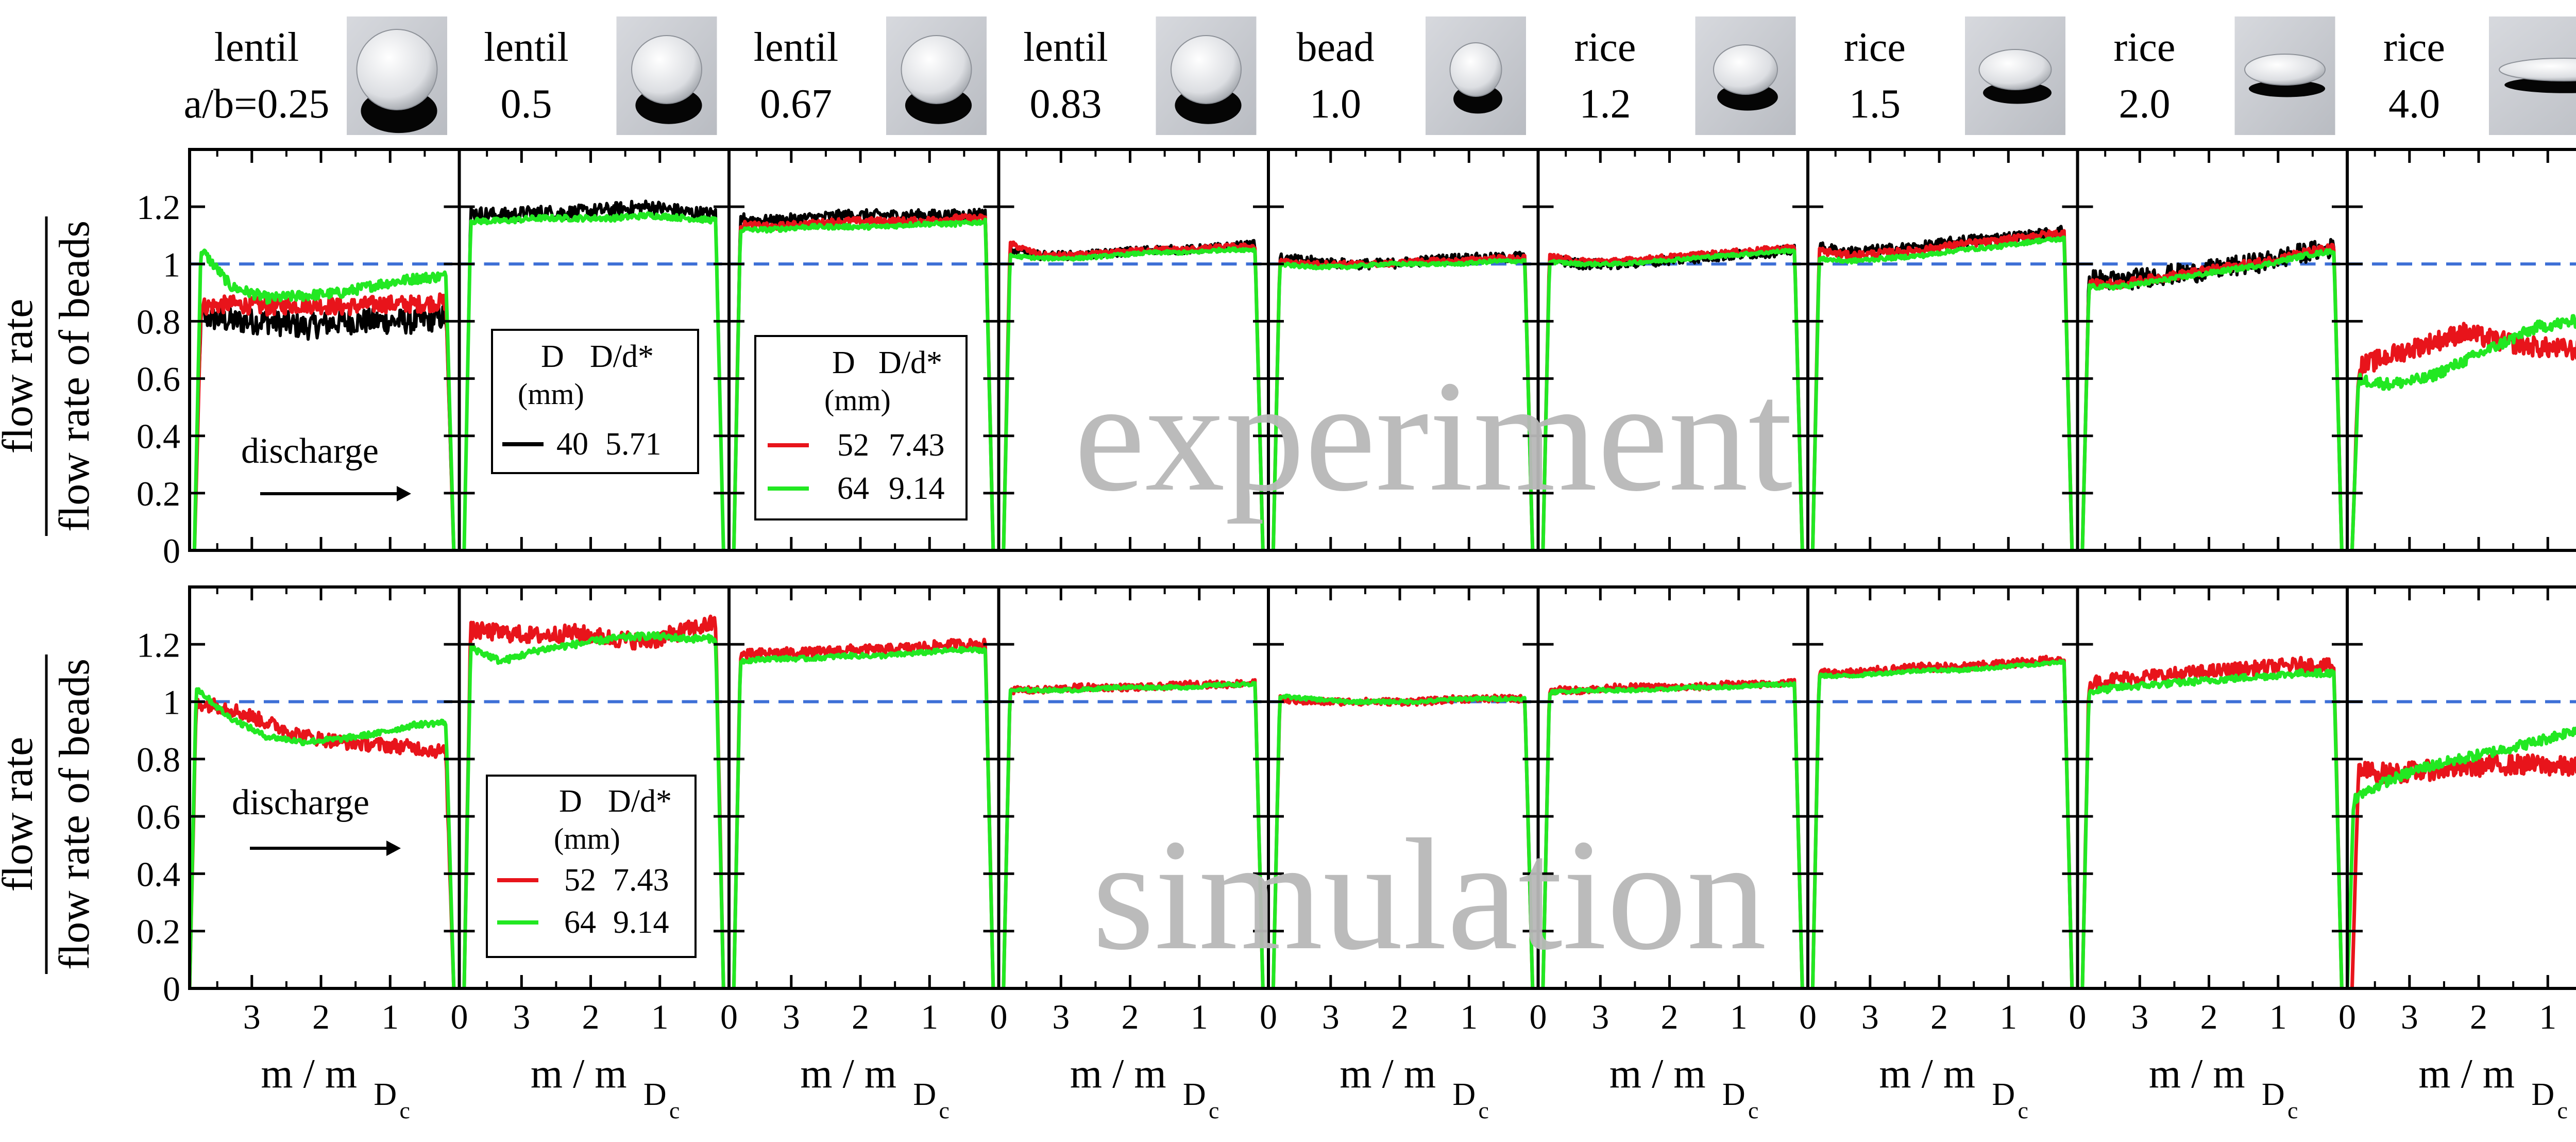  Describe the element at coordinates (300, 802) in the screenshot. I see `discharge-label: discharge` at that location.